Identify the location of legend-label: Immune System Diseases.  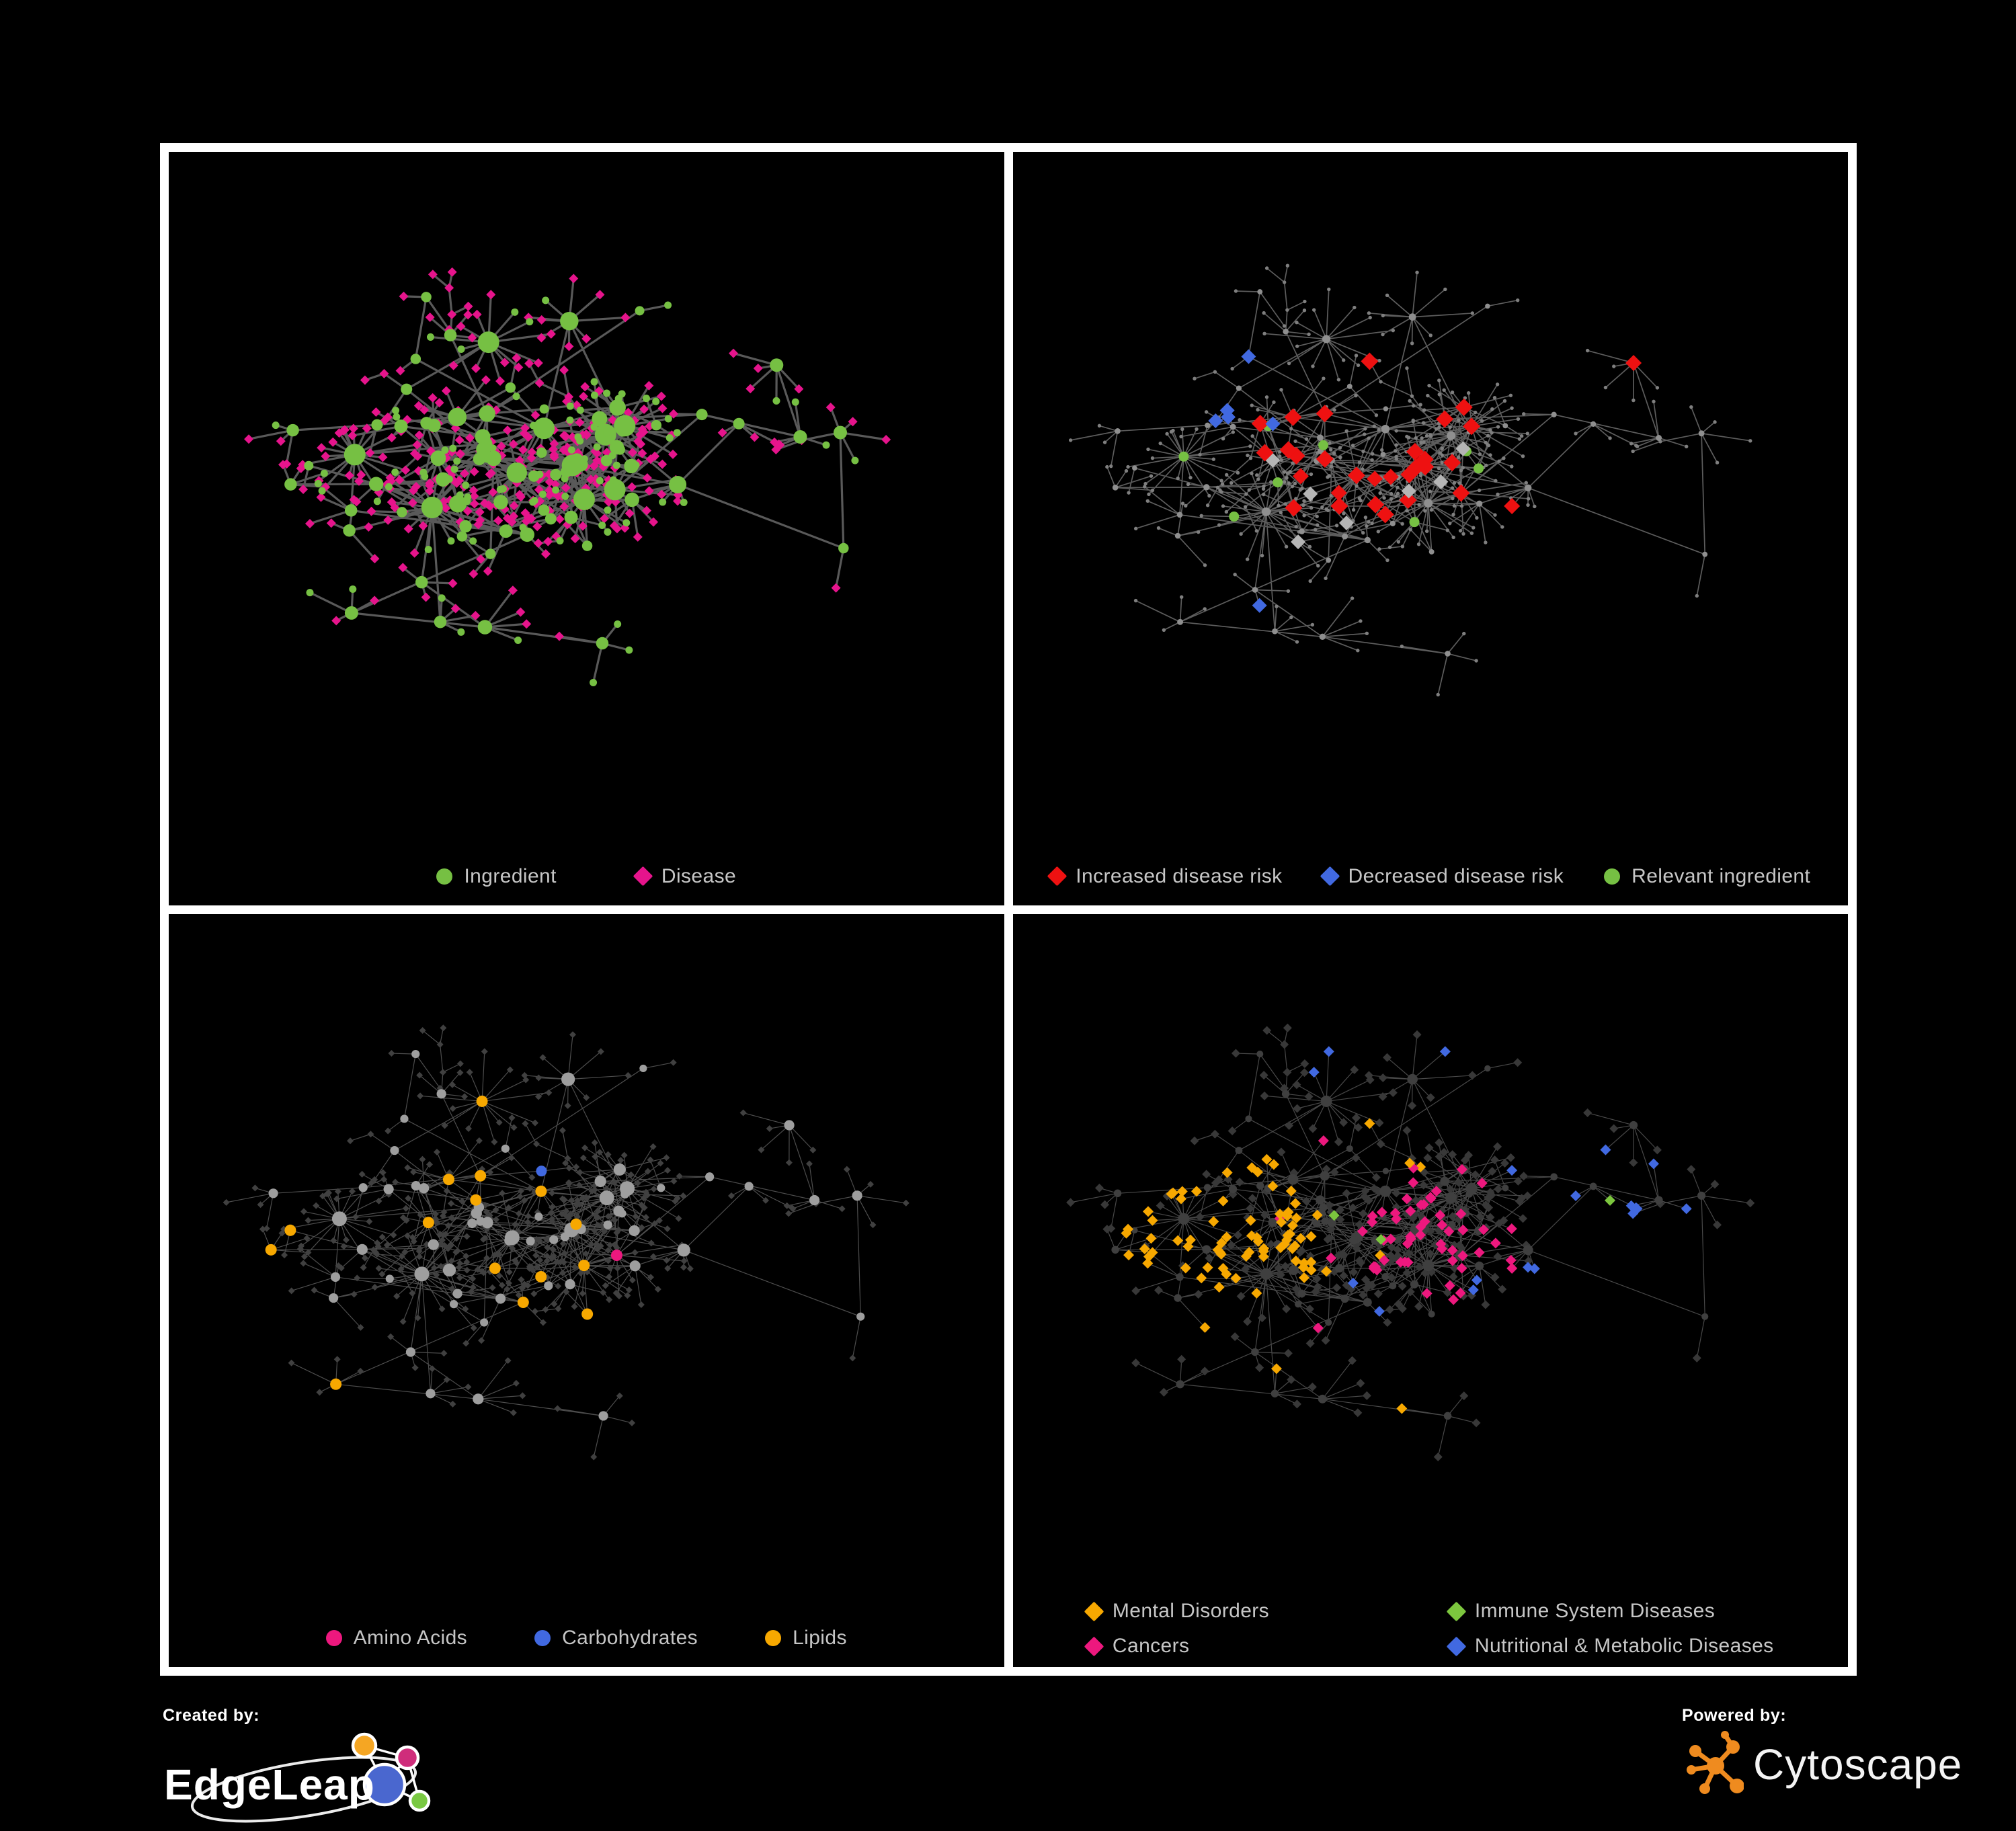
(1595, 1611).